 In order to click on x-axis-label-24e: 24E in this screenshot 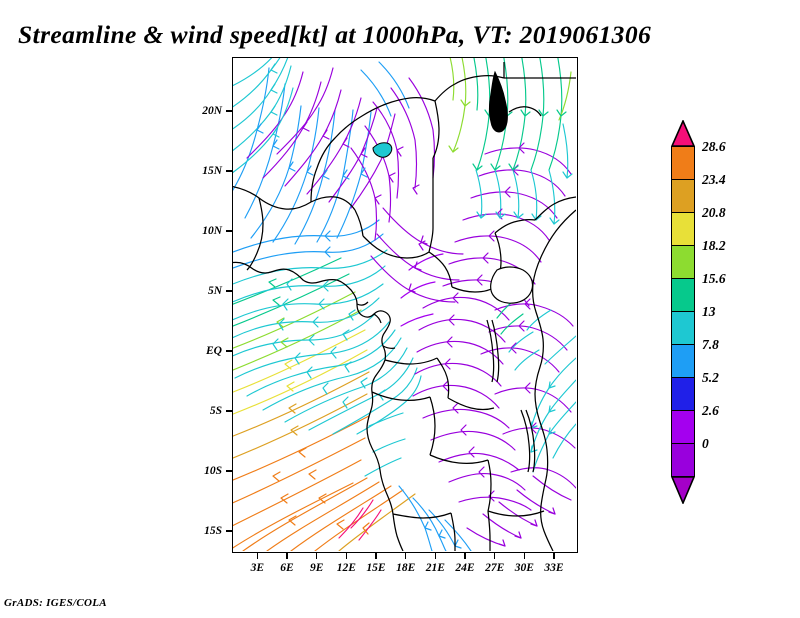, I will do `click(465, 568)`.